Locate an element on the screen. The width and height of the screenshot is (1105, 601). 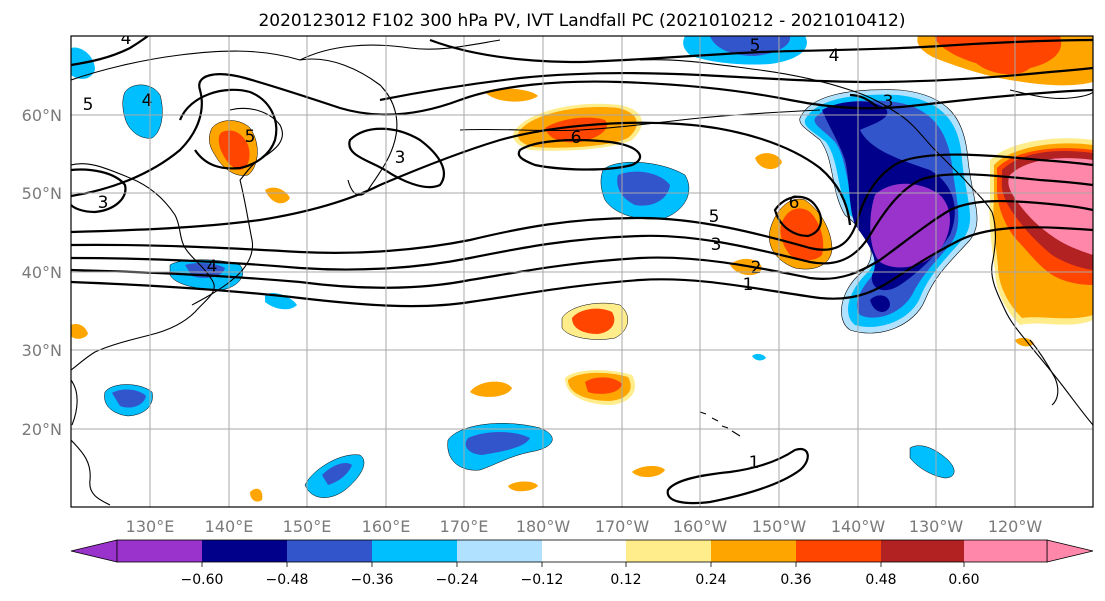
lat-label: 50°N is located at coordinates (42, 193).